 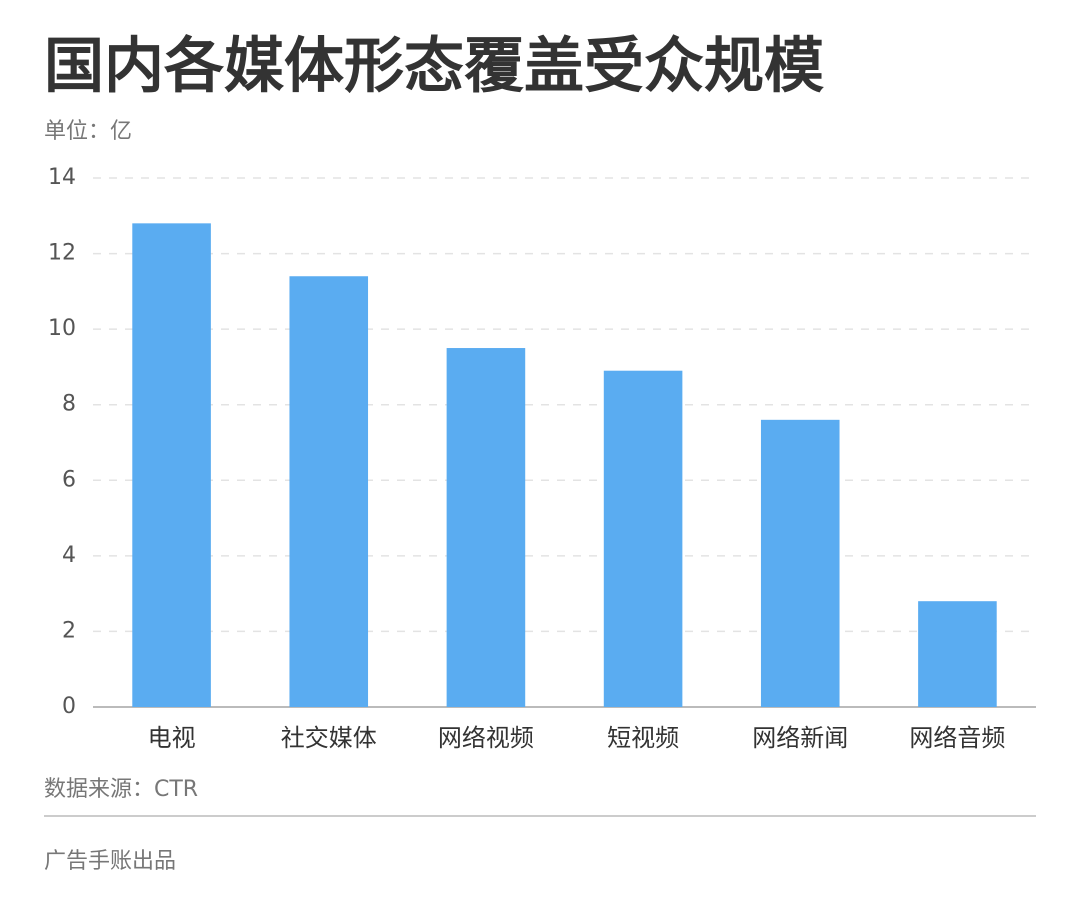 What do you see at coordinates (69, 479) in the screenshot?
I see `y-tick-label: 6` at bounding box center [69, 479].